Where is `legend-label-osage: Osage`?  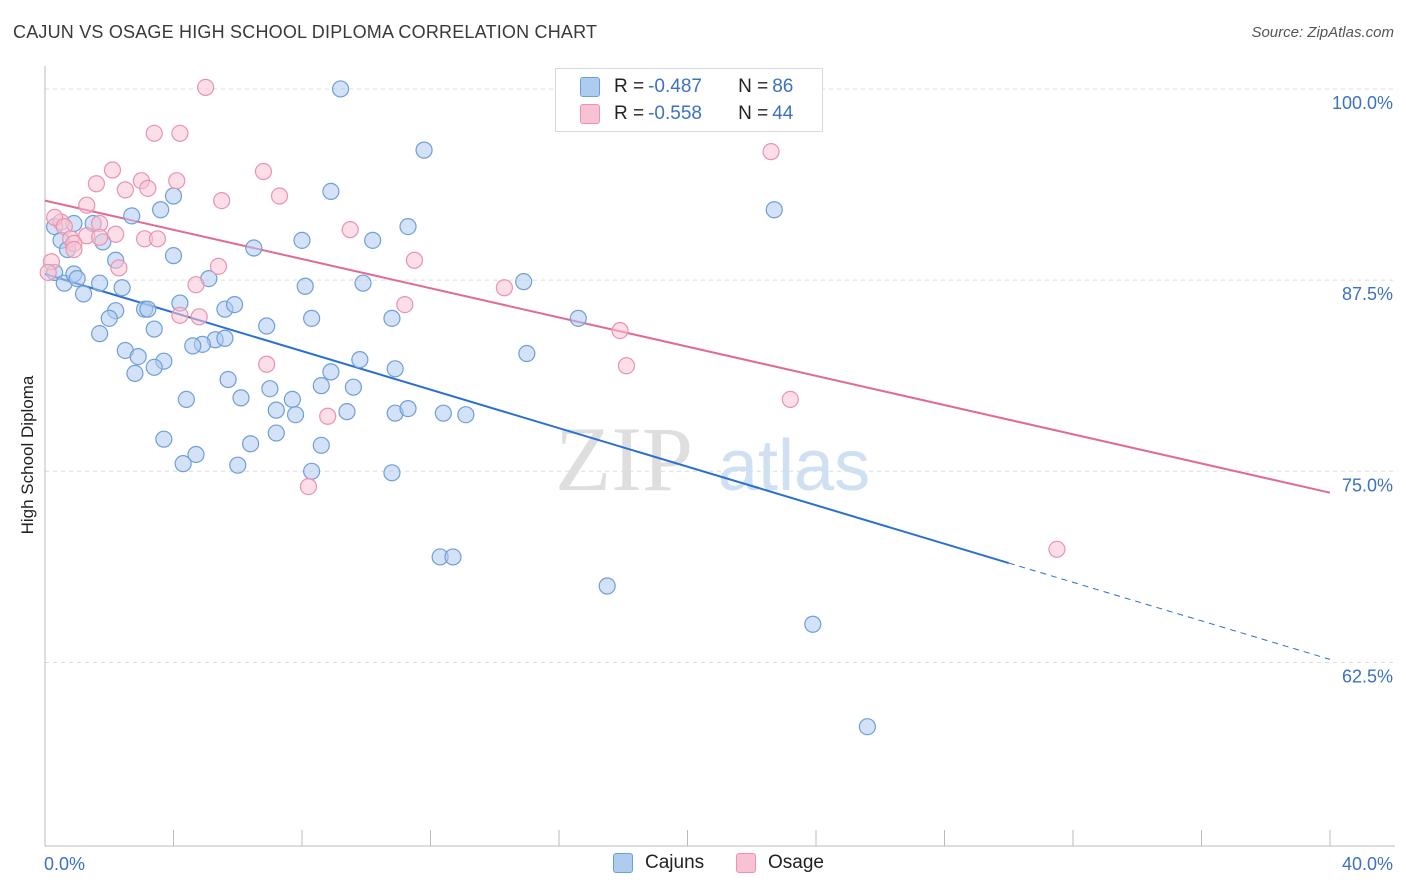 legend-label-osage: Osage is located at coordinates (796, 862).